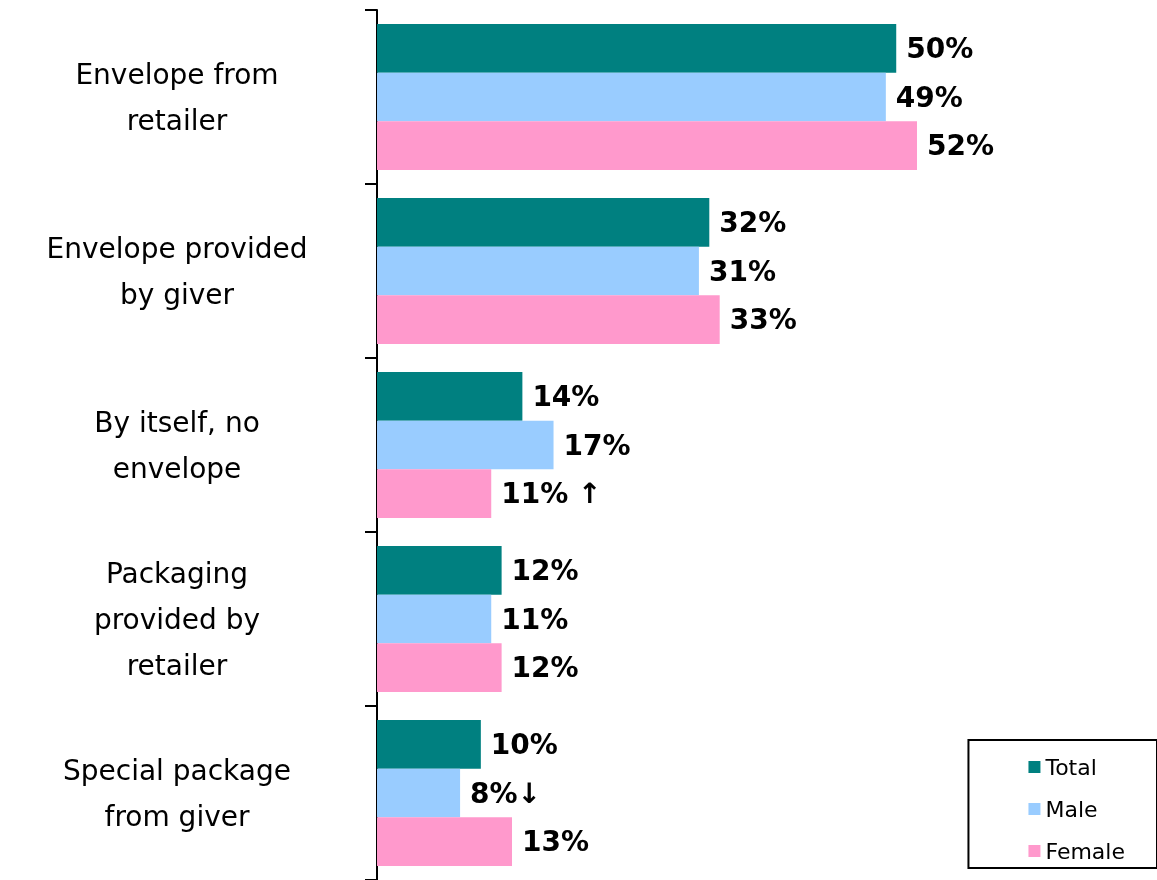 The height and width of the screenshot is (880, 1157). I want to click on data-label: 13%, so click(556, 842).